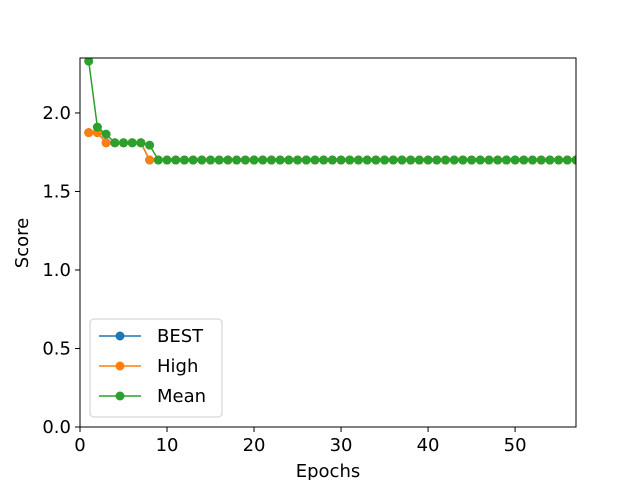  I want to click on x-tick-label: 30, so click(341, 445).